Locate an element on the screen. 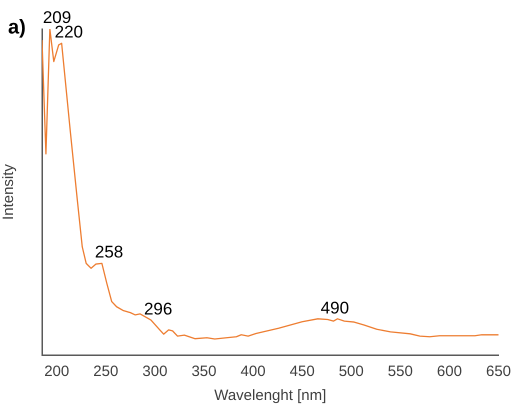 This screenshot has width=519, height=405. x-tick-label: 350 is located at coordinates (203, 371).